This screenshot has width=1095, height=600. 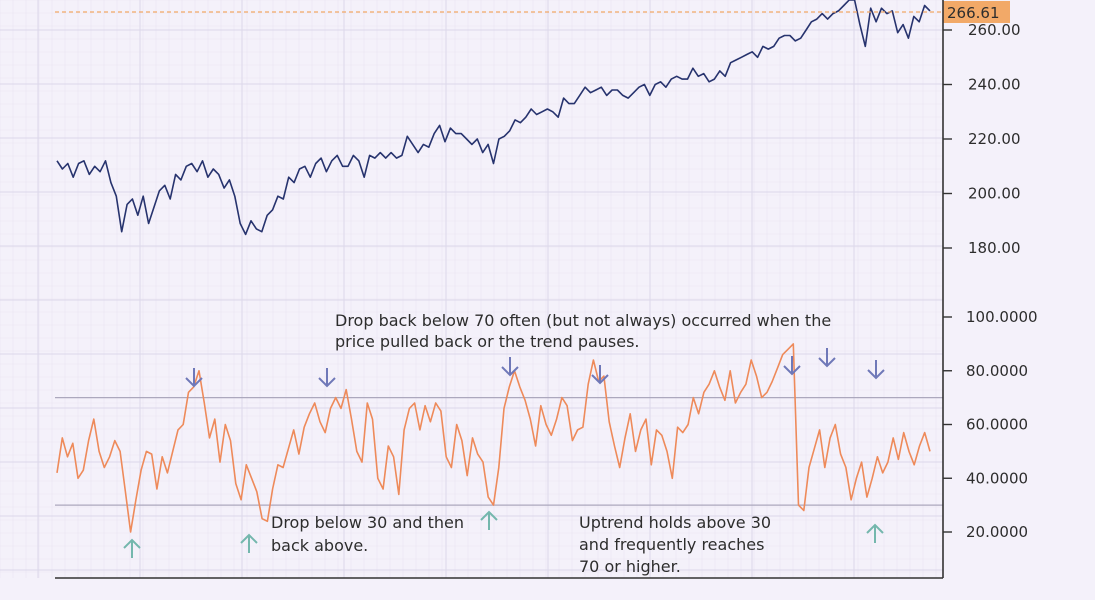 I want to click on annotation-mid-line1: Drop below 30 and then, so click(x=367, y=522).